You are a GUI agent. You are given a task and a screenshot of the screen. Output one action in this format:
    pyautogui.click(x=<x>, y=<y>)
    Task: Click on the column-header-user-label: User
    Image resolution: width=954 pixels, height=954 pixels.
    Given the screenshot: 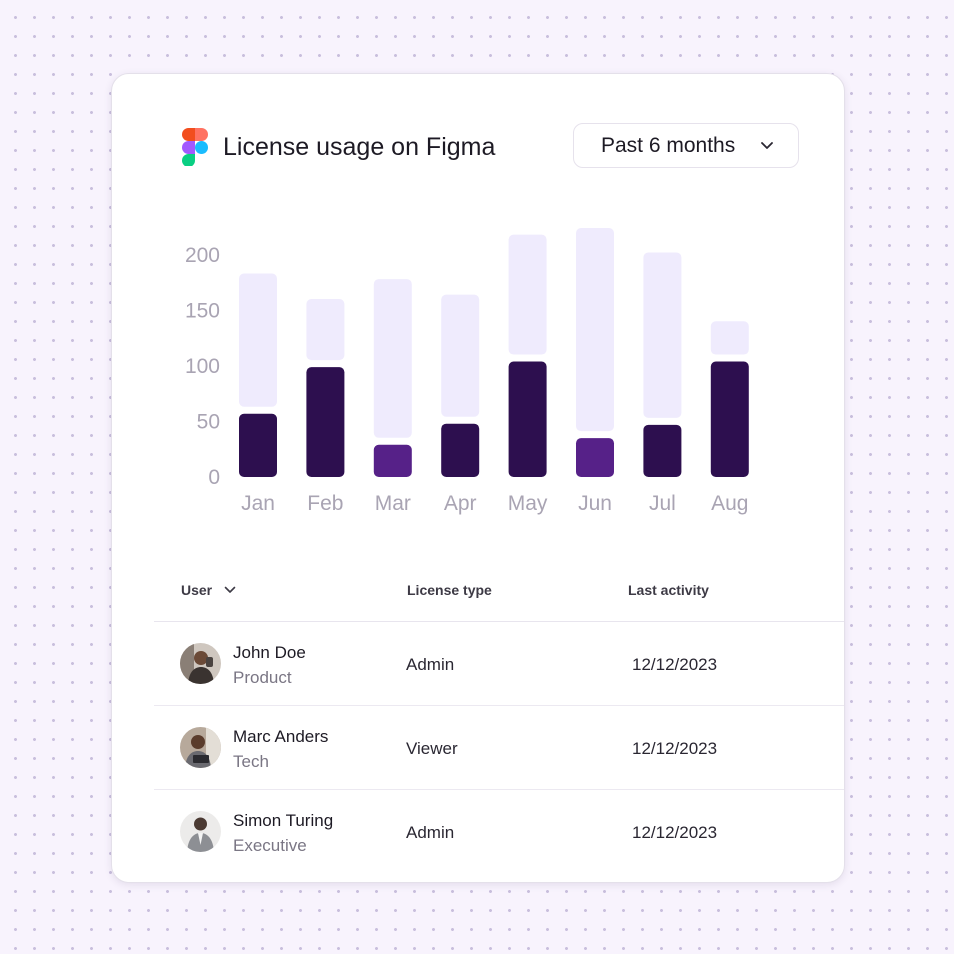 What is the action you would take?
    pyautogui.click(x=197, y=590)
    